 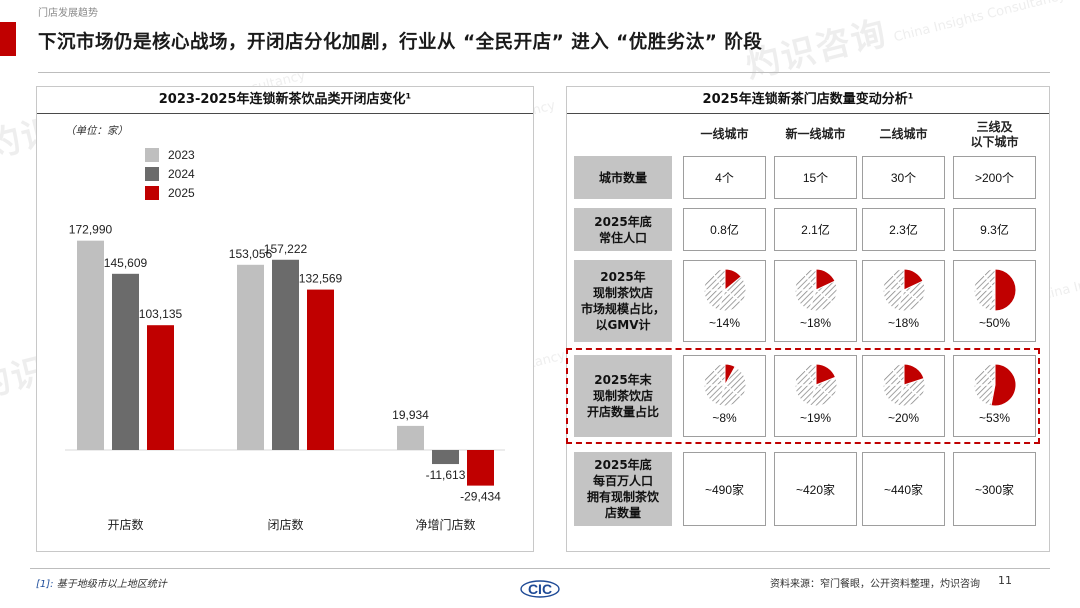 I want to click on pie-share-label: ~8%, so click(x=724, y=418).